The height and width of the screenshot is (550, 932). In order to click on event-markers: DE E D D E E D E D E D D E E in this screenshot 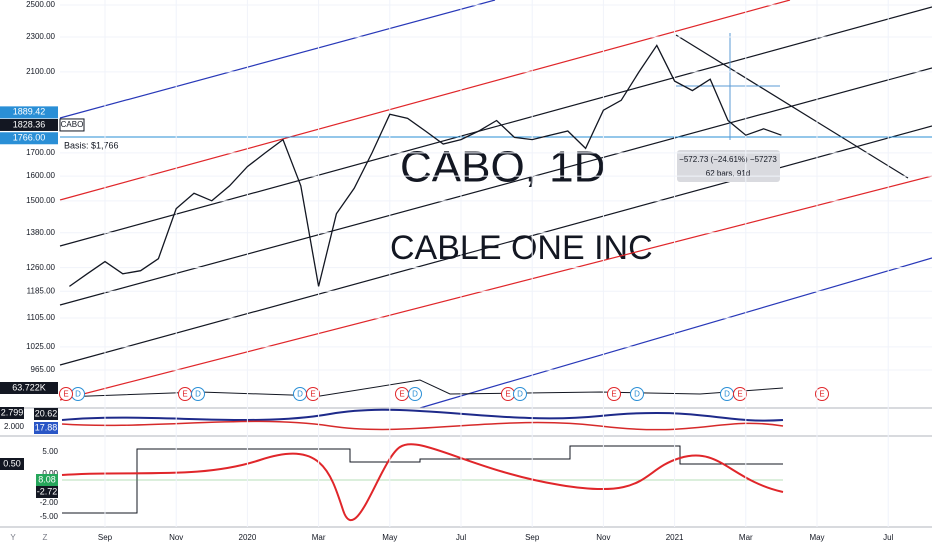, I will do `click(444, 394)`.